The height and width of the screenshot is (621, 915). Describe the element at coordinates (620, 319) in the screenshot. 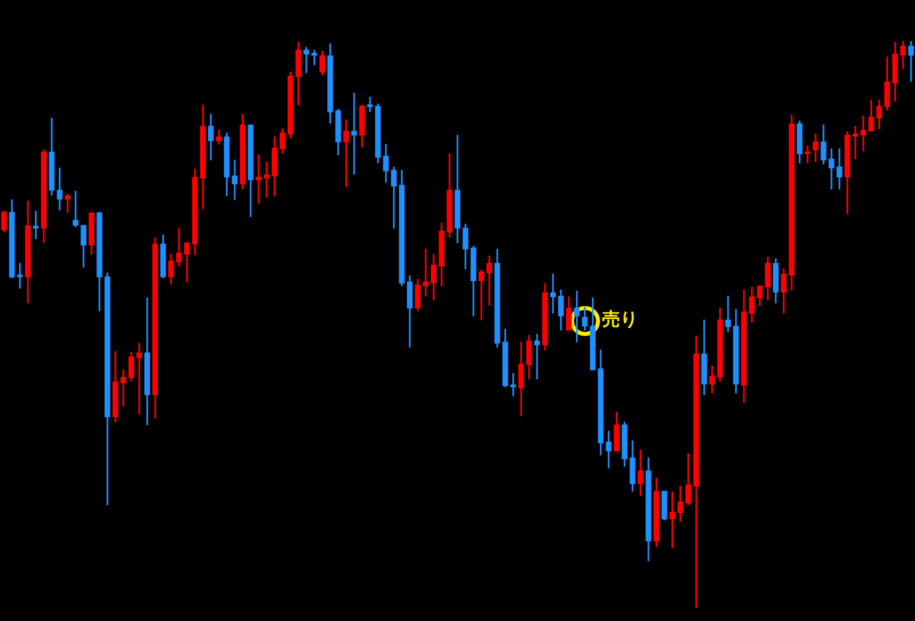

I see `annotation: 売り` at that location.